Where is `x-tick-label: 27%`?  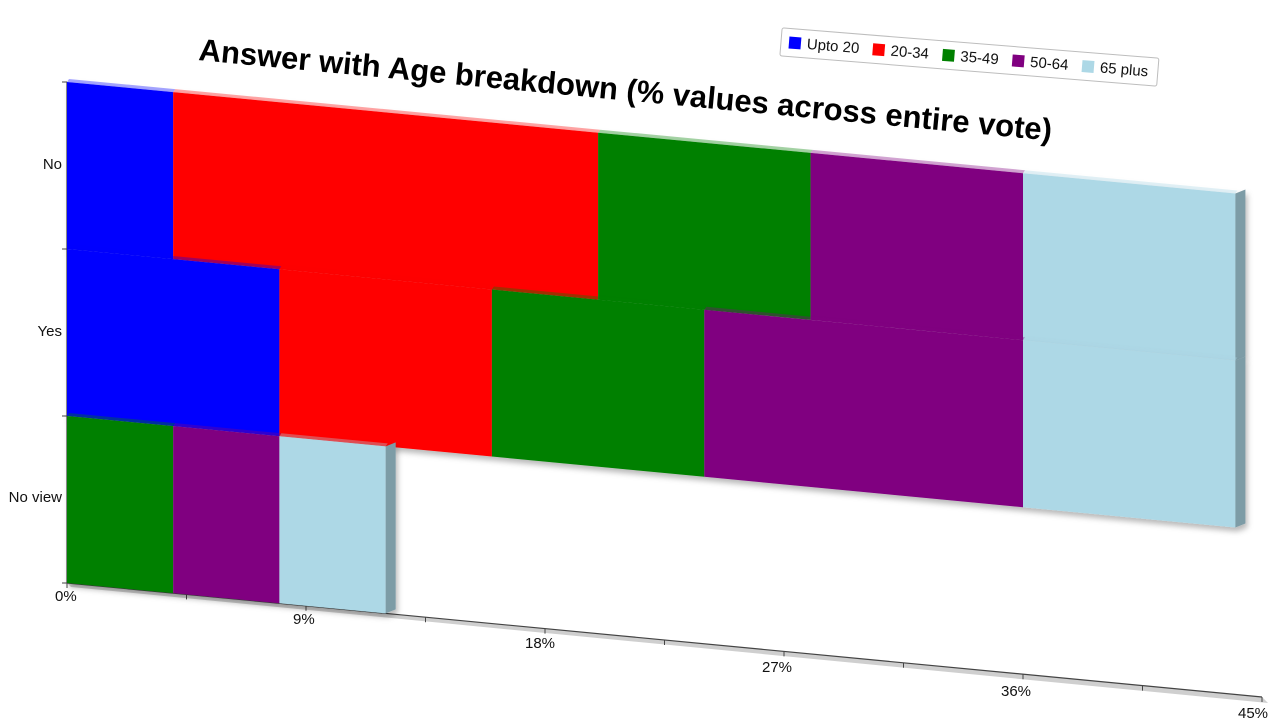 x-tick-label: 27% is located at coordinates (777, 667).